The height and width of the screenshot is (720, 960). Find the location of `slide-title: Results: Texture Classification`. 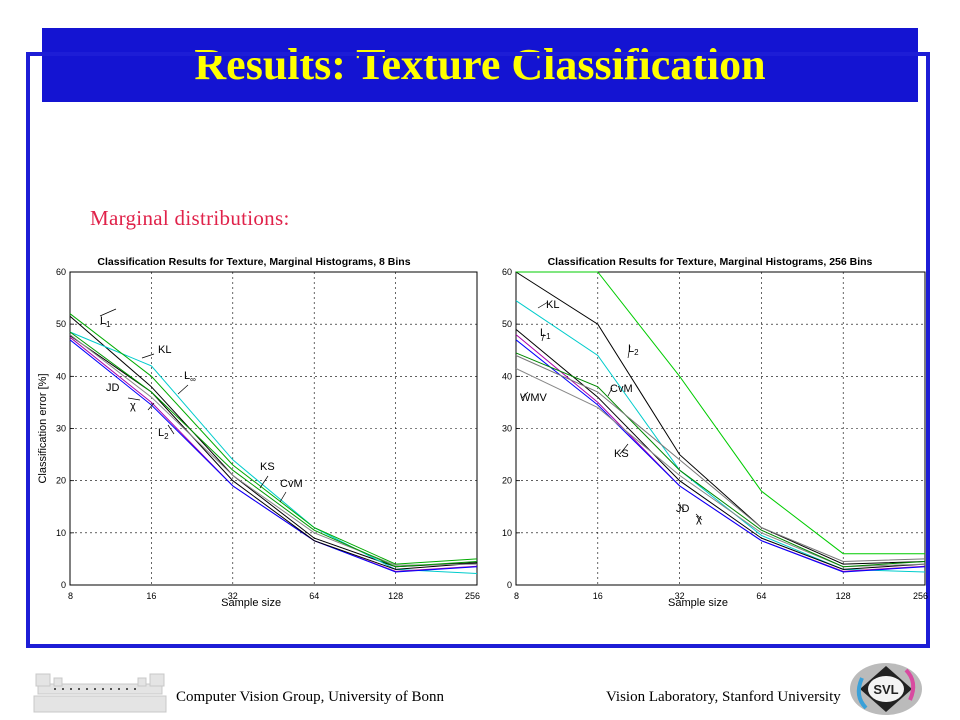

slide-title: Results: Texture Classification is located at coordinates (480, 64).